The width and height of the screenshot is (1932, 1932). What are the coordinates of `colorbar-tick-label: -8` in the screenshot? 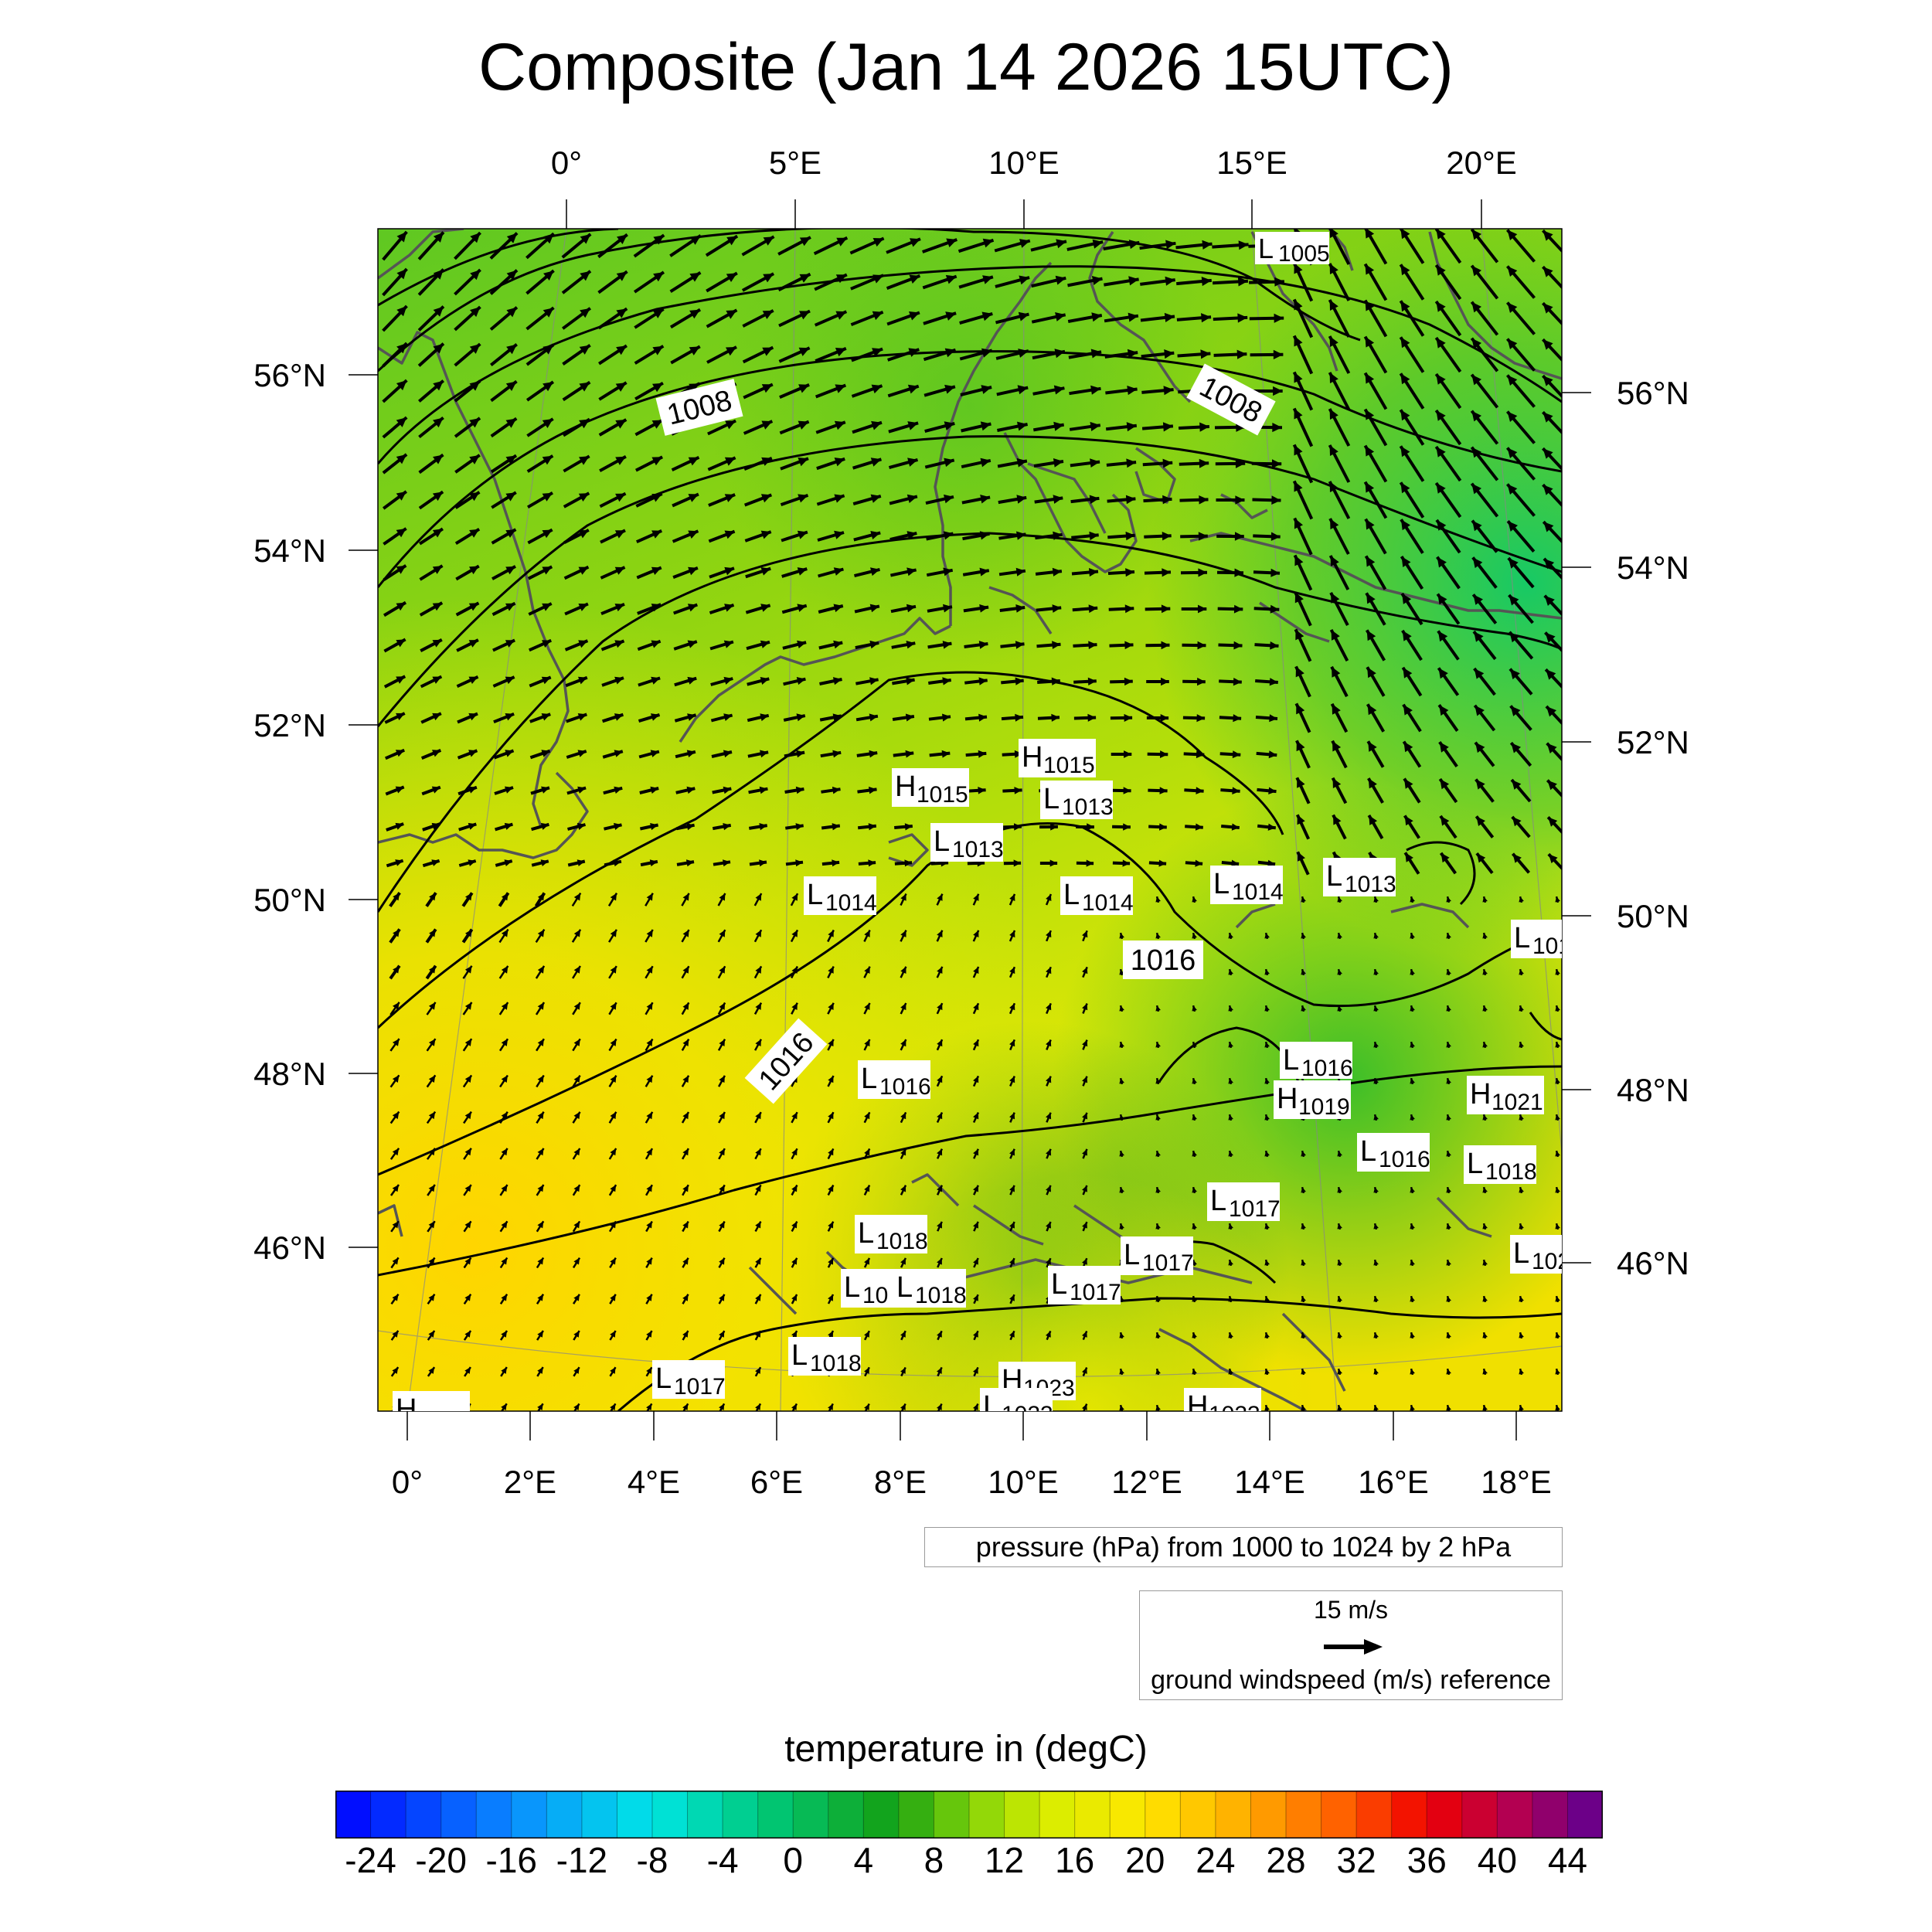 It's located at (652, 1860).